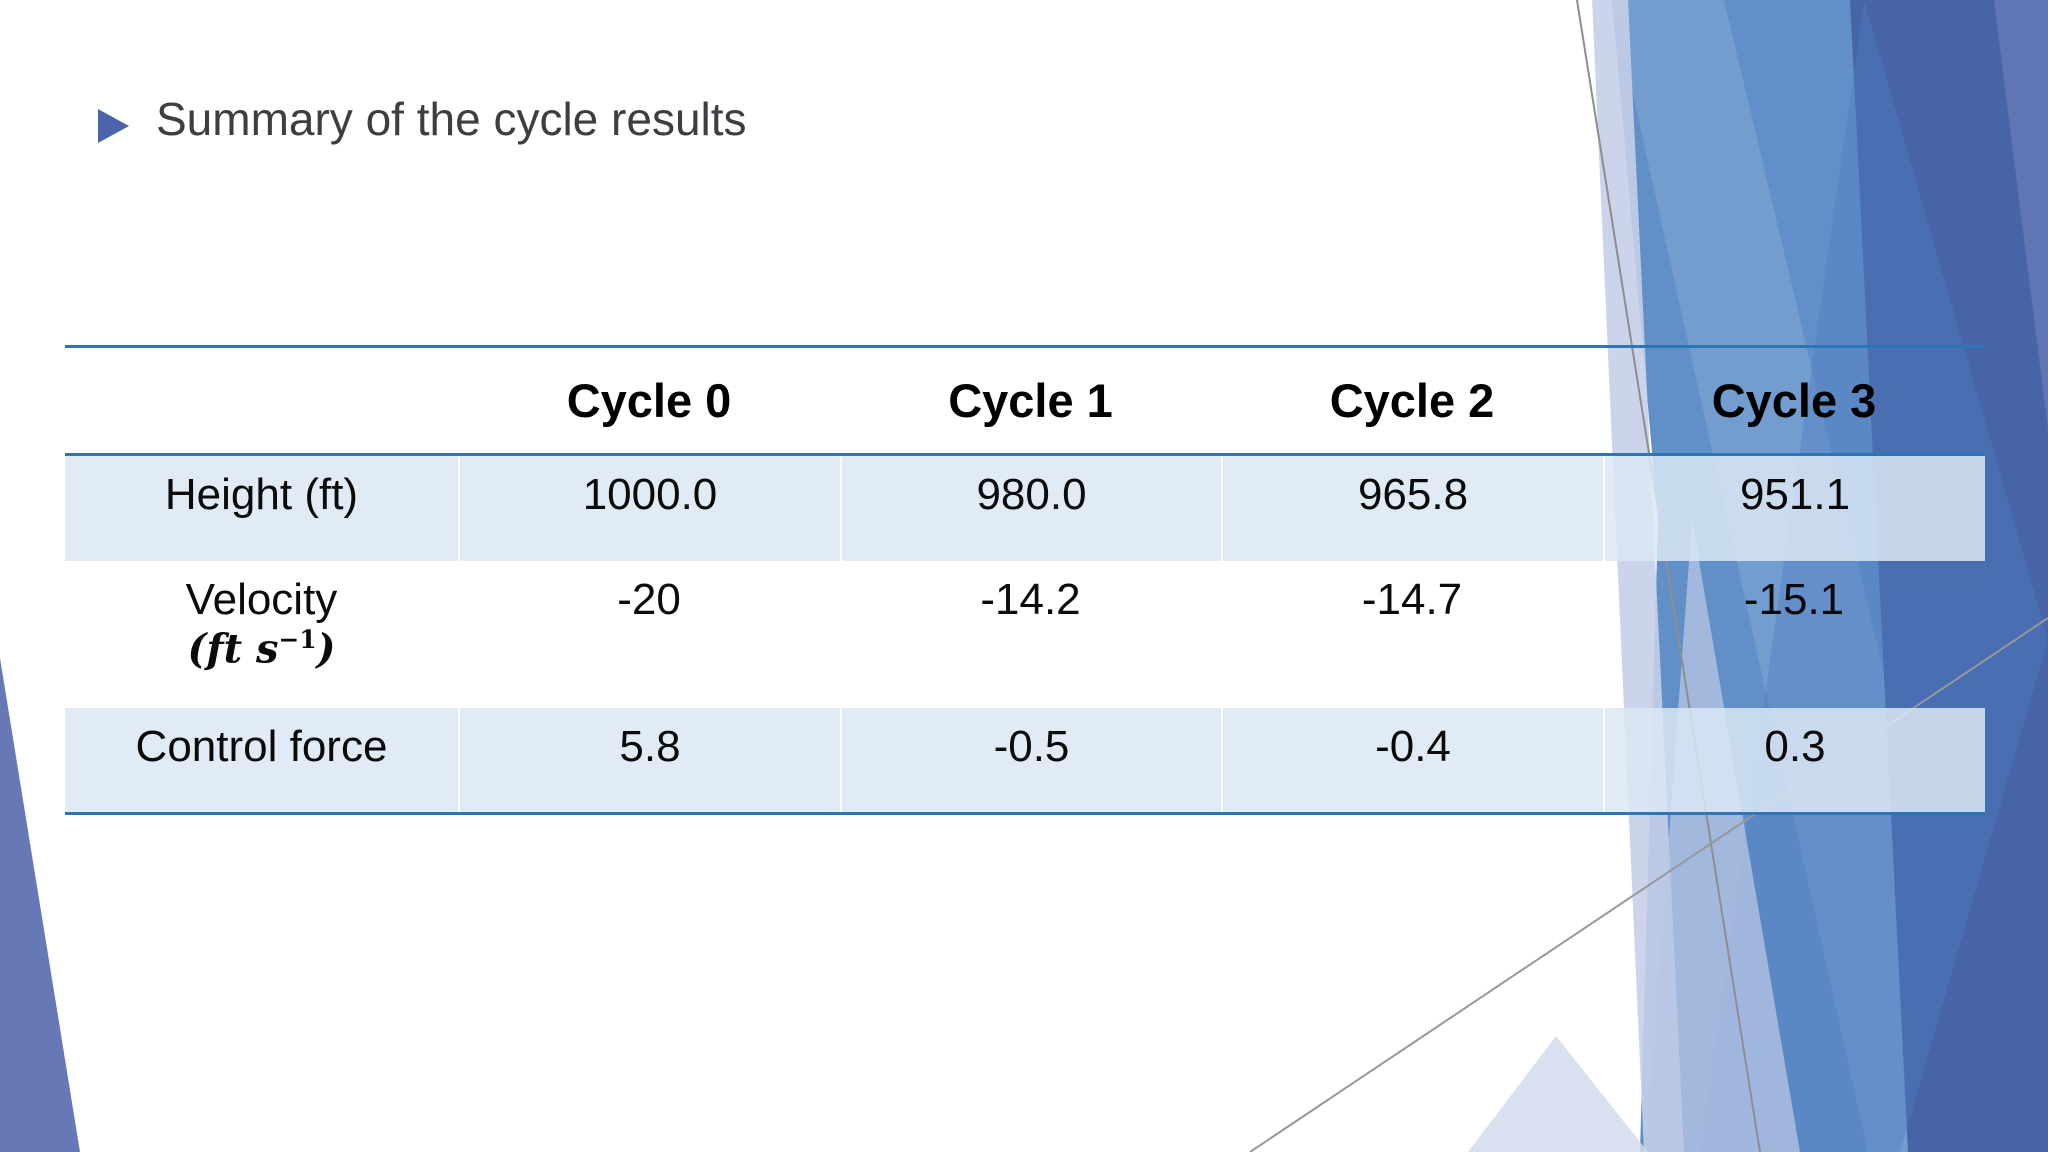  Describe the element at coordinates (649, 760) in the screenshot. I see `cell-control-cycle-0: 5.8` at that location.